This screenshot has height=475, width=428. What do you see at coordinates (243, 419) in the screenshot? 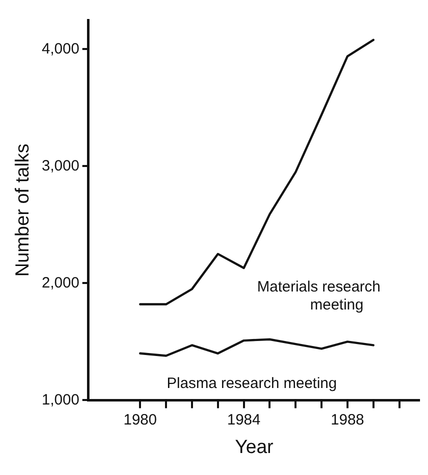
I see `x-tick-label: 1984` at bounding box center [243, 419].